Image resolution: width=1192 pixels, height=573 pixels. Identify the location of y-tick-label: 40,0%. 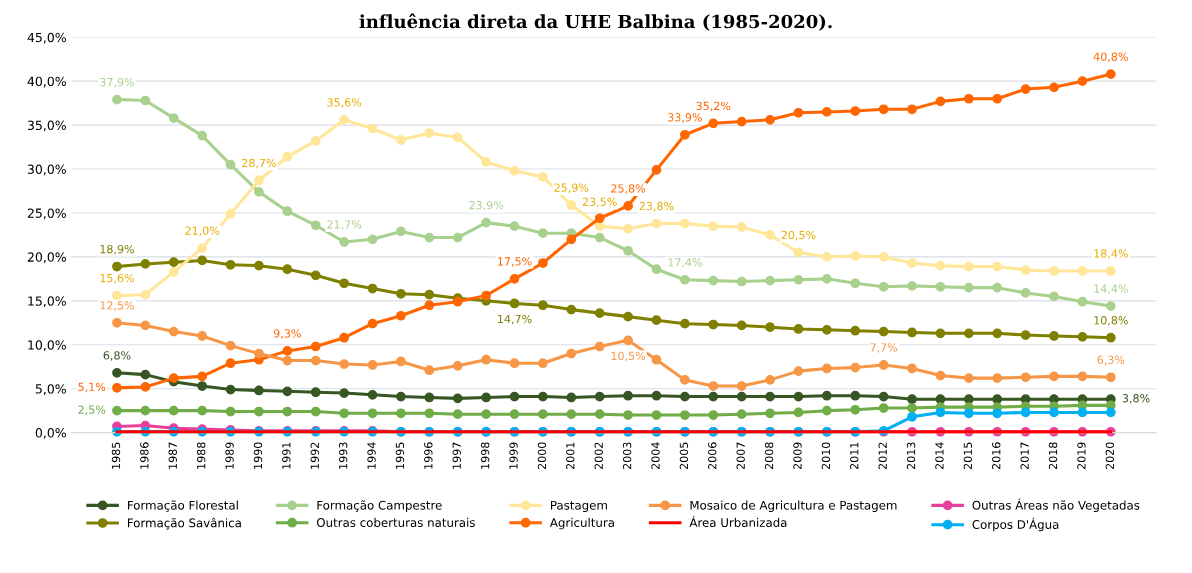
(46, 82).